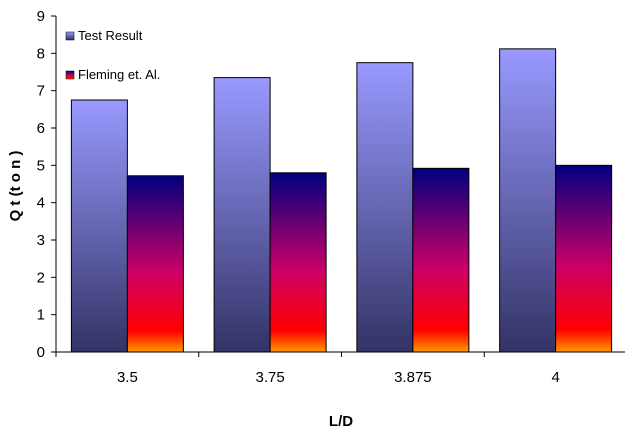  What do you see at coordinates (41, 165) in the screenshot?
I see `y-tick-label: 5` at bounding box center [41, 165].